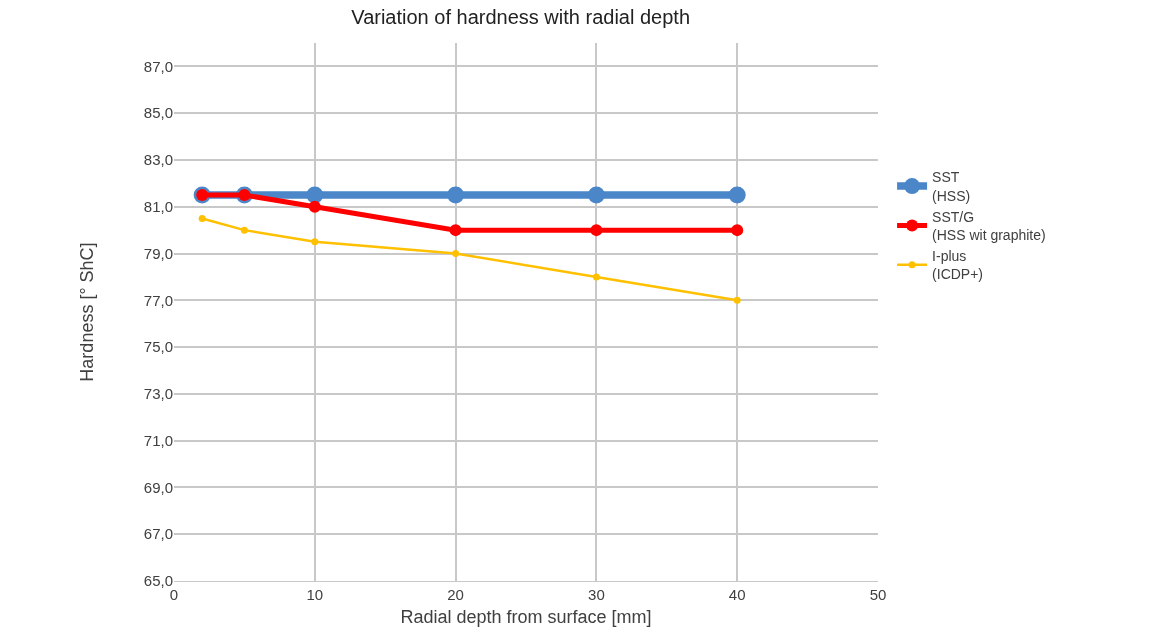  What do you see at coordinates (158, 440) in the screenshot?
I see `y-tick-label: 71,0` at bounding box center [158, 440].